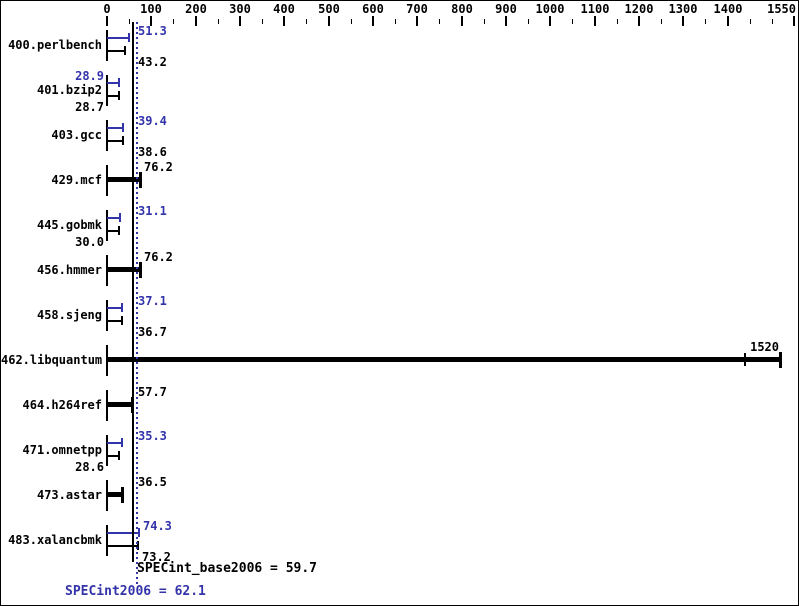  I want to click on benchmark-label: 473.astar, so click(69, 495).